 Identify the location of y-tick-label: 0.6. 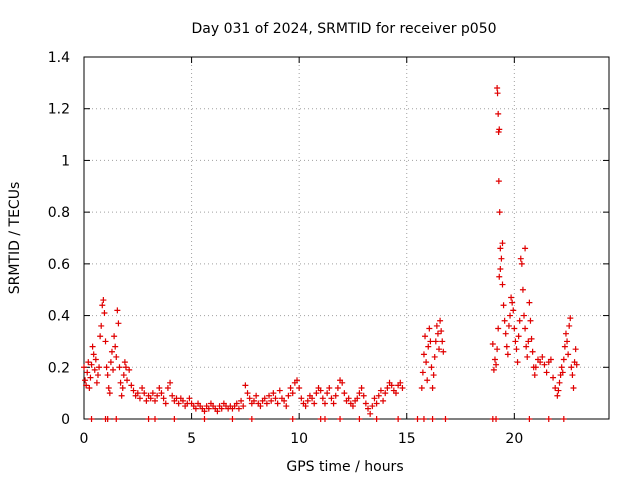
(59, 265).